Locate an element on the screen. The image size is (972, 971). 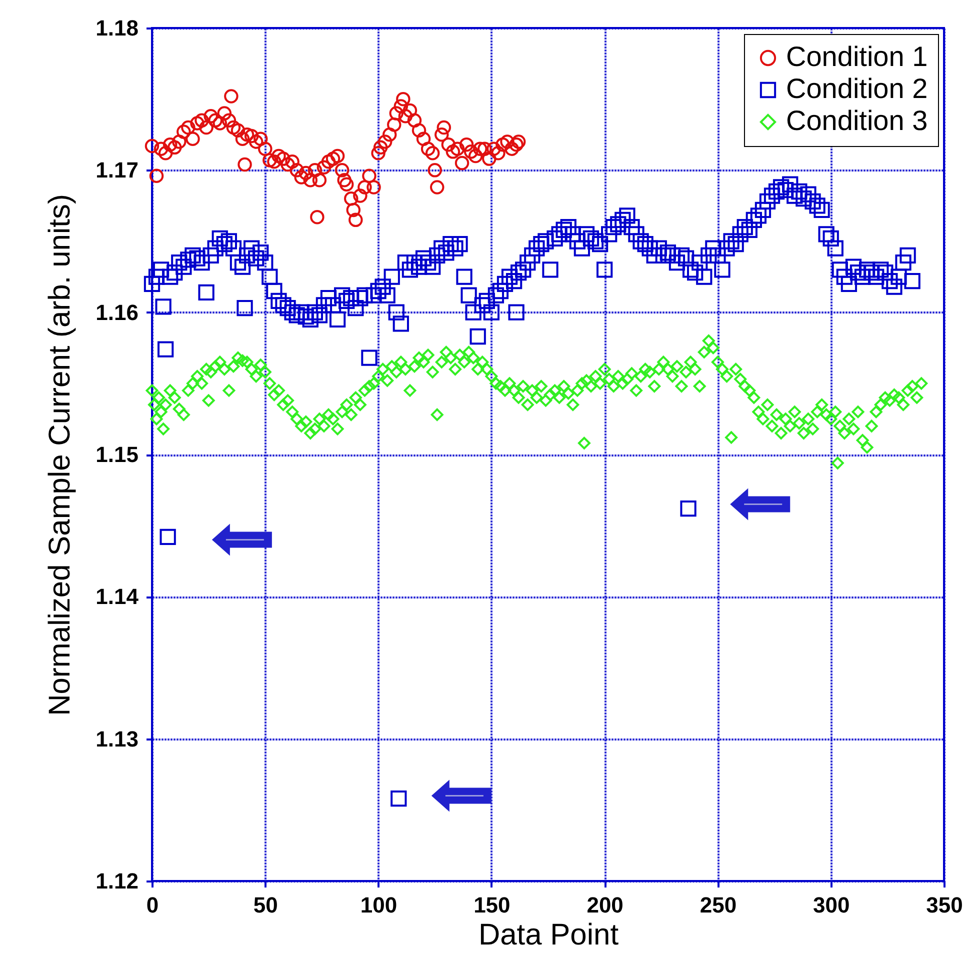
legend-label: Condition 2 is located at coordinates (857, 88).